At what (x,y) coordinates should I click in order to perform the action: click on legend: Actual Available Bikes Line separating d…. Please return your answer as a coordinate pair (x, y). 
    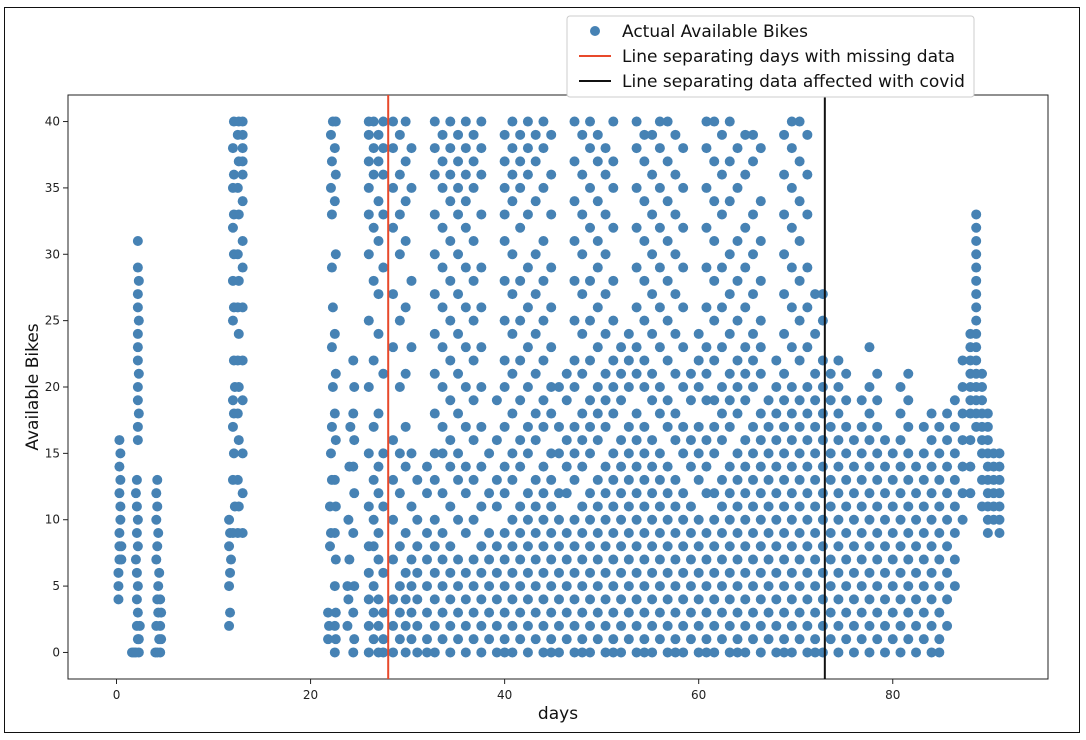
    Looking at the image, I should click on (770, 56).